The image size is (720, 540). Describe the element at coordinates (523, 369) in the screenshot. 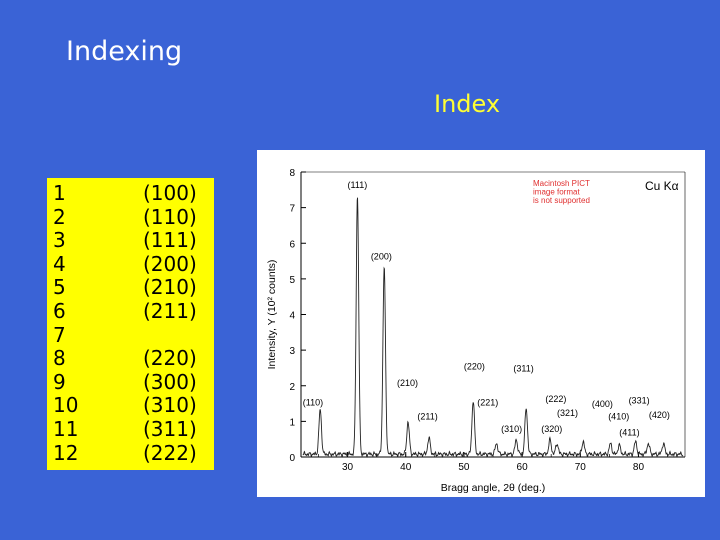

I see `peak-label: (311)` at that location.